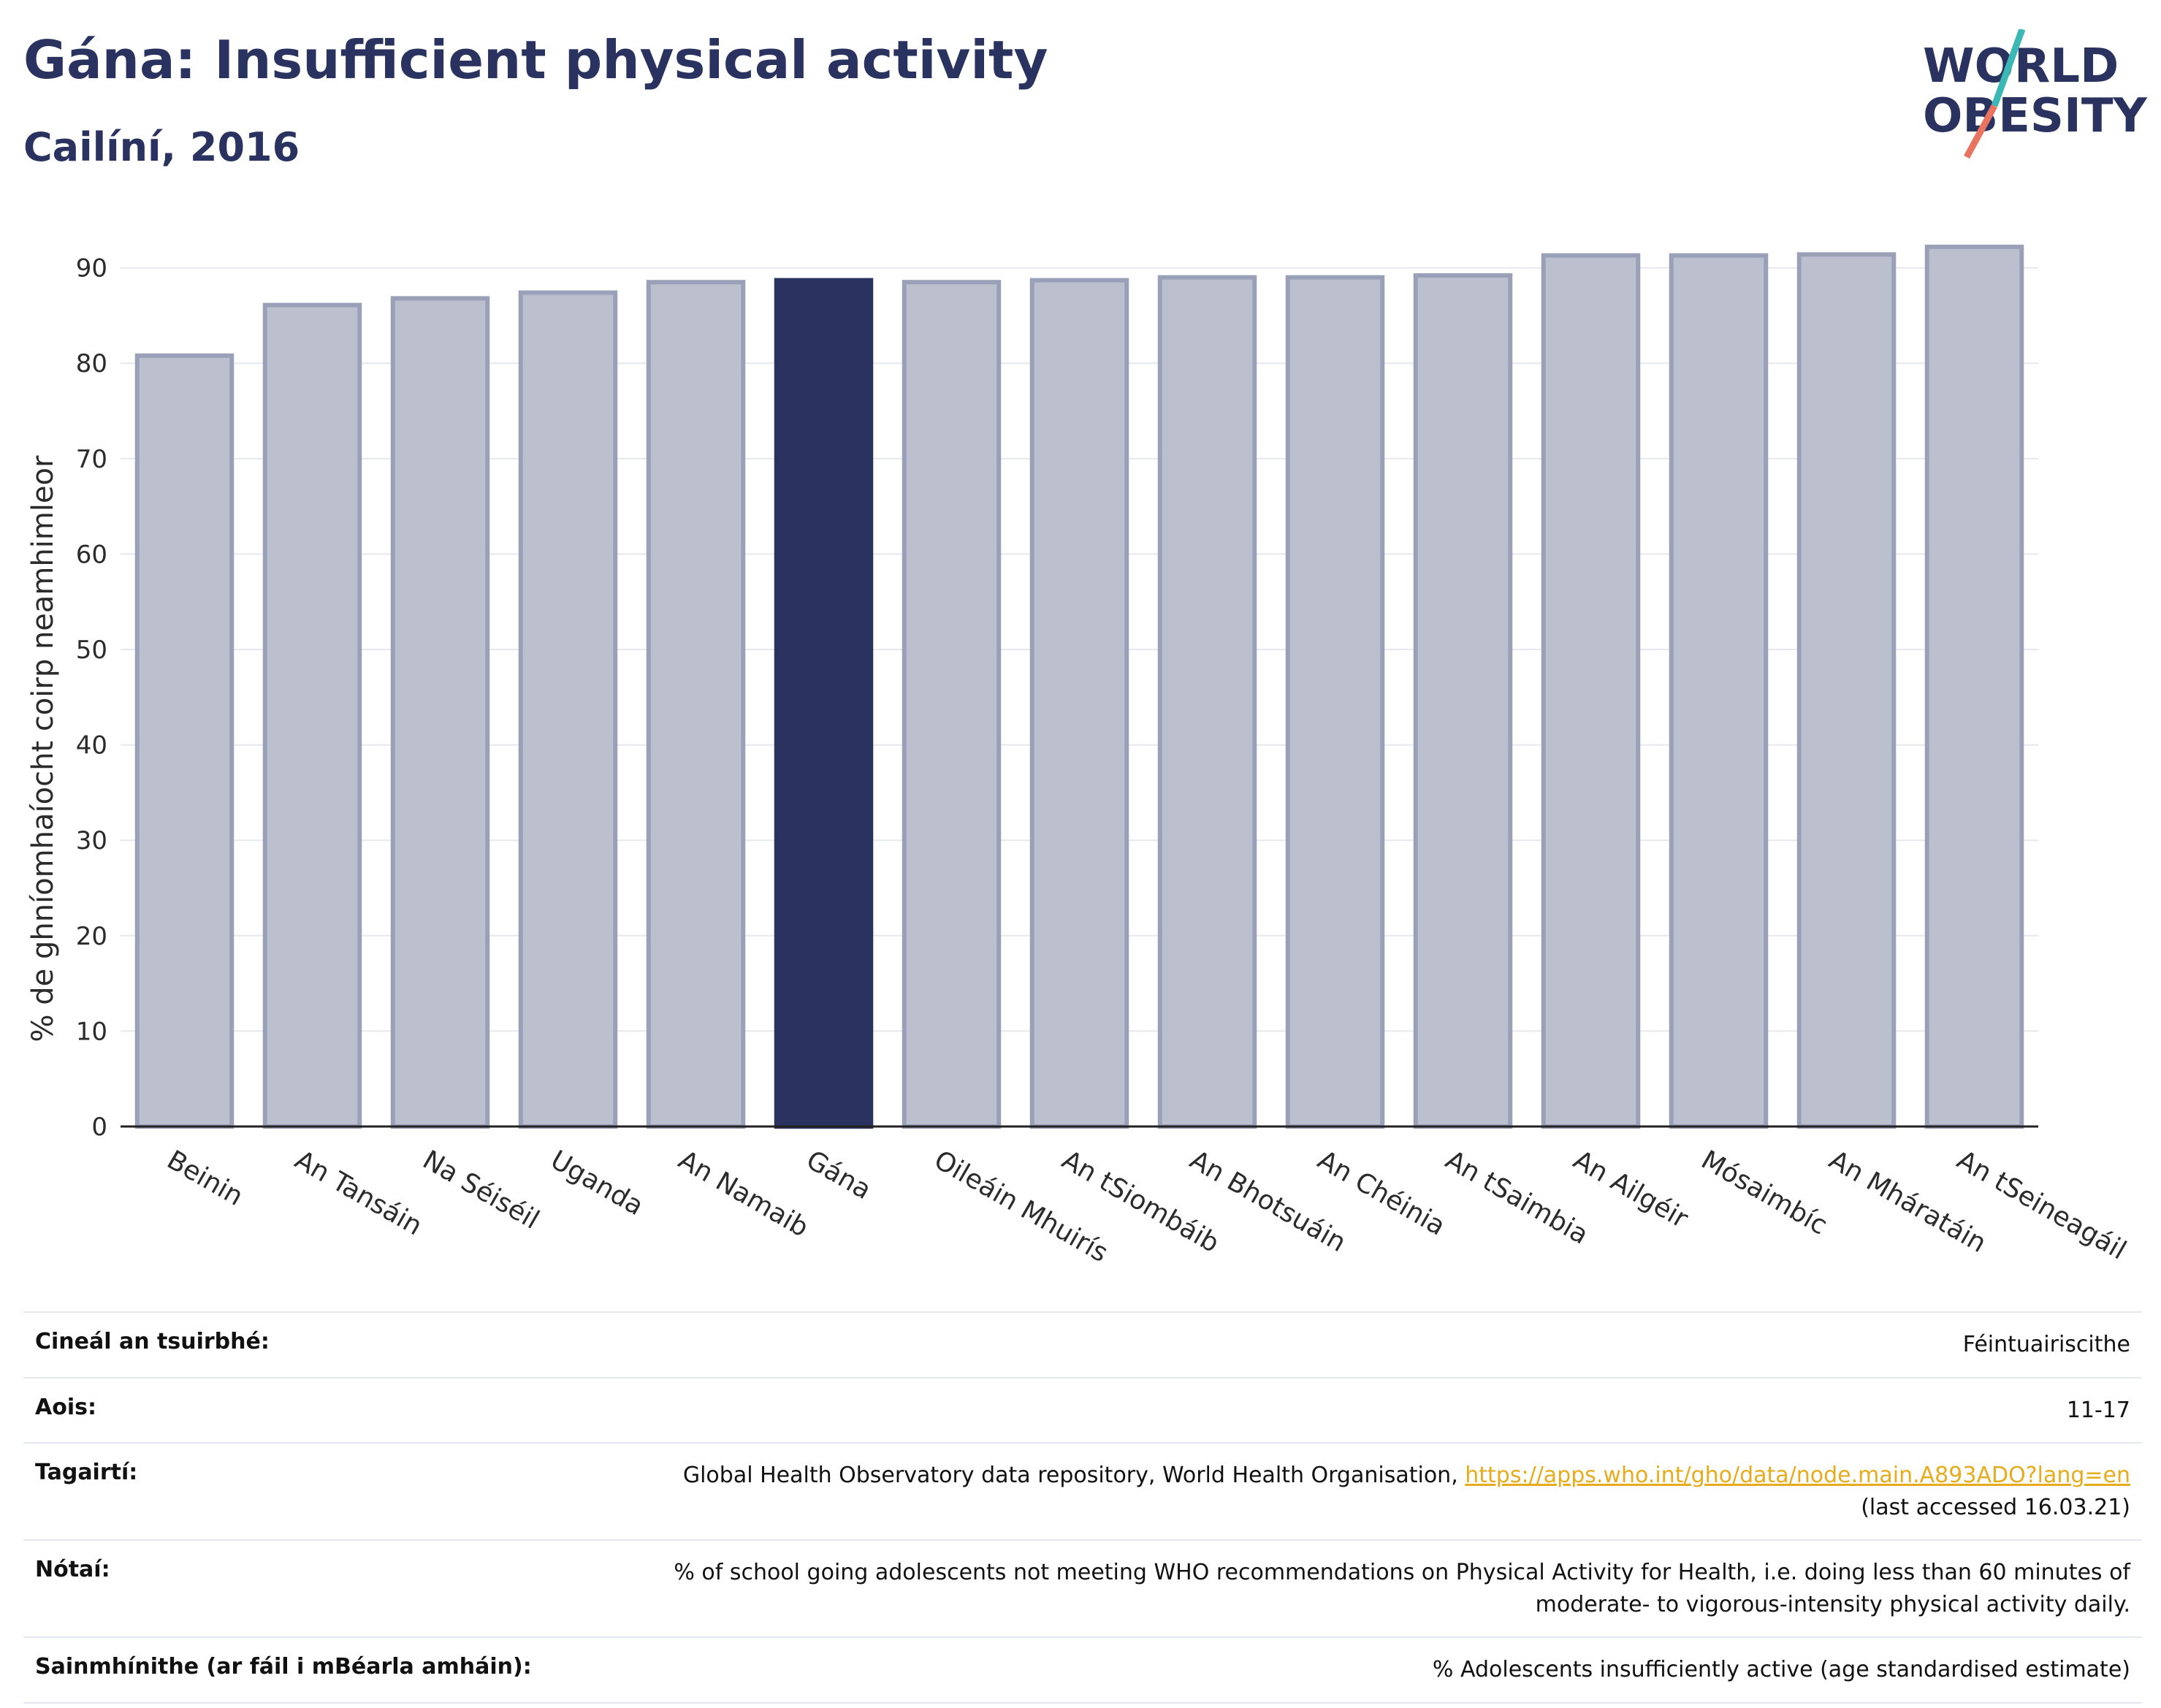 This screenshot has height=1708, width=2161. What do you see at coordinates (153, 1341) in the screenshot?
I see `info-key: Cineál an tsuirbhé:` at bounding box center [153, 1341].